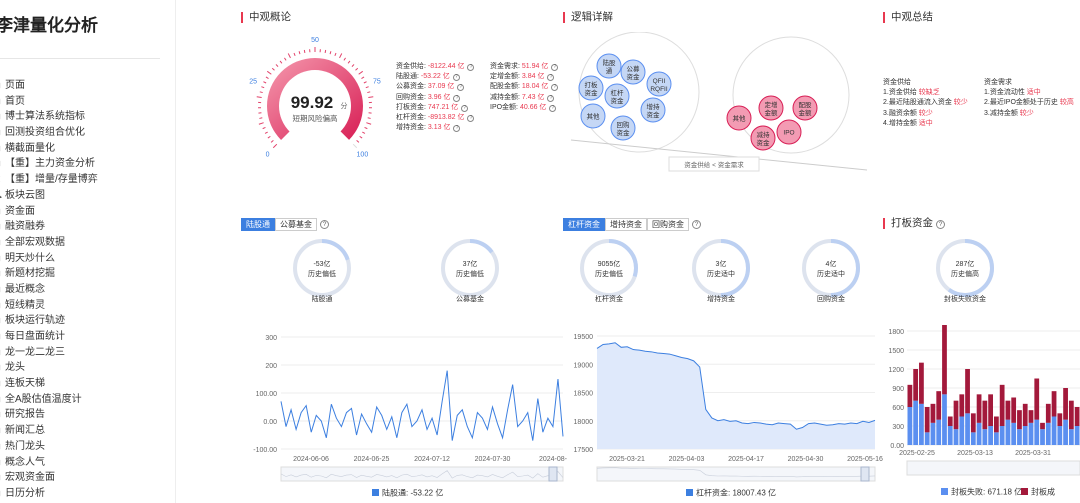  I want to click on tab-2: 增持资金, so click(626, 224).